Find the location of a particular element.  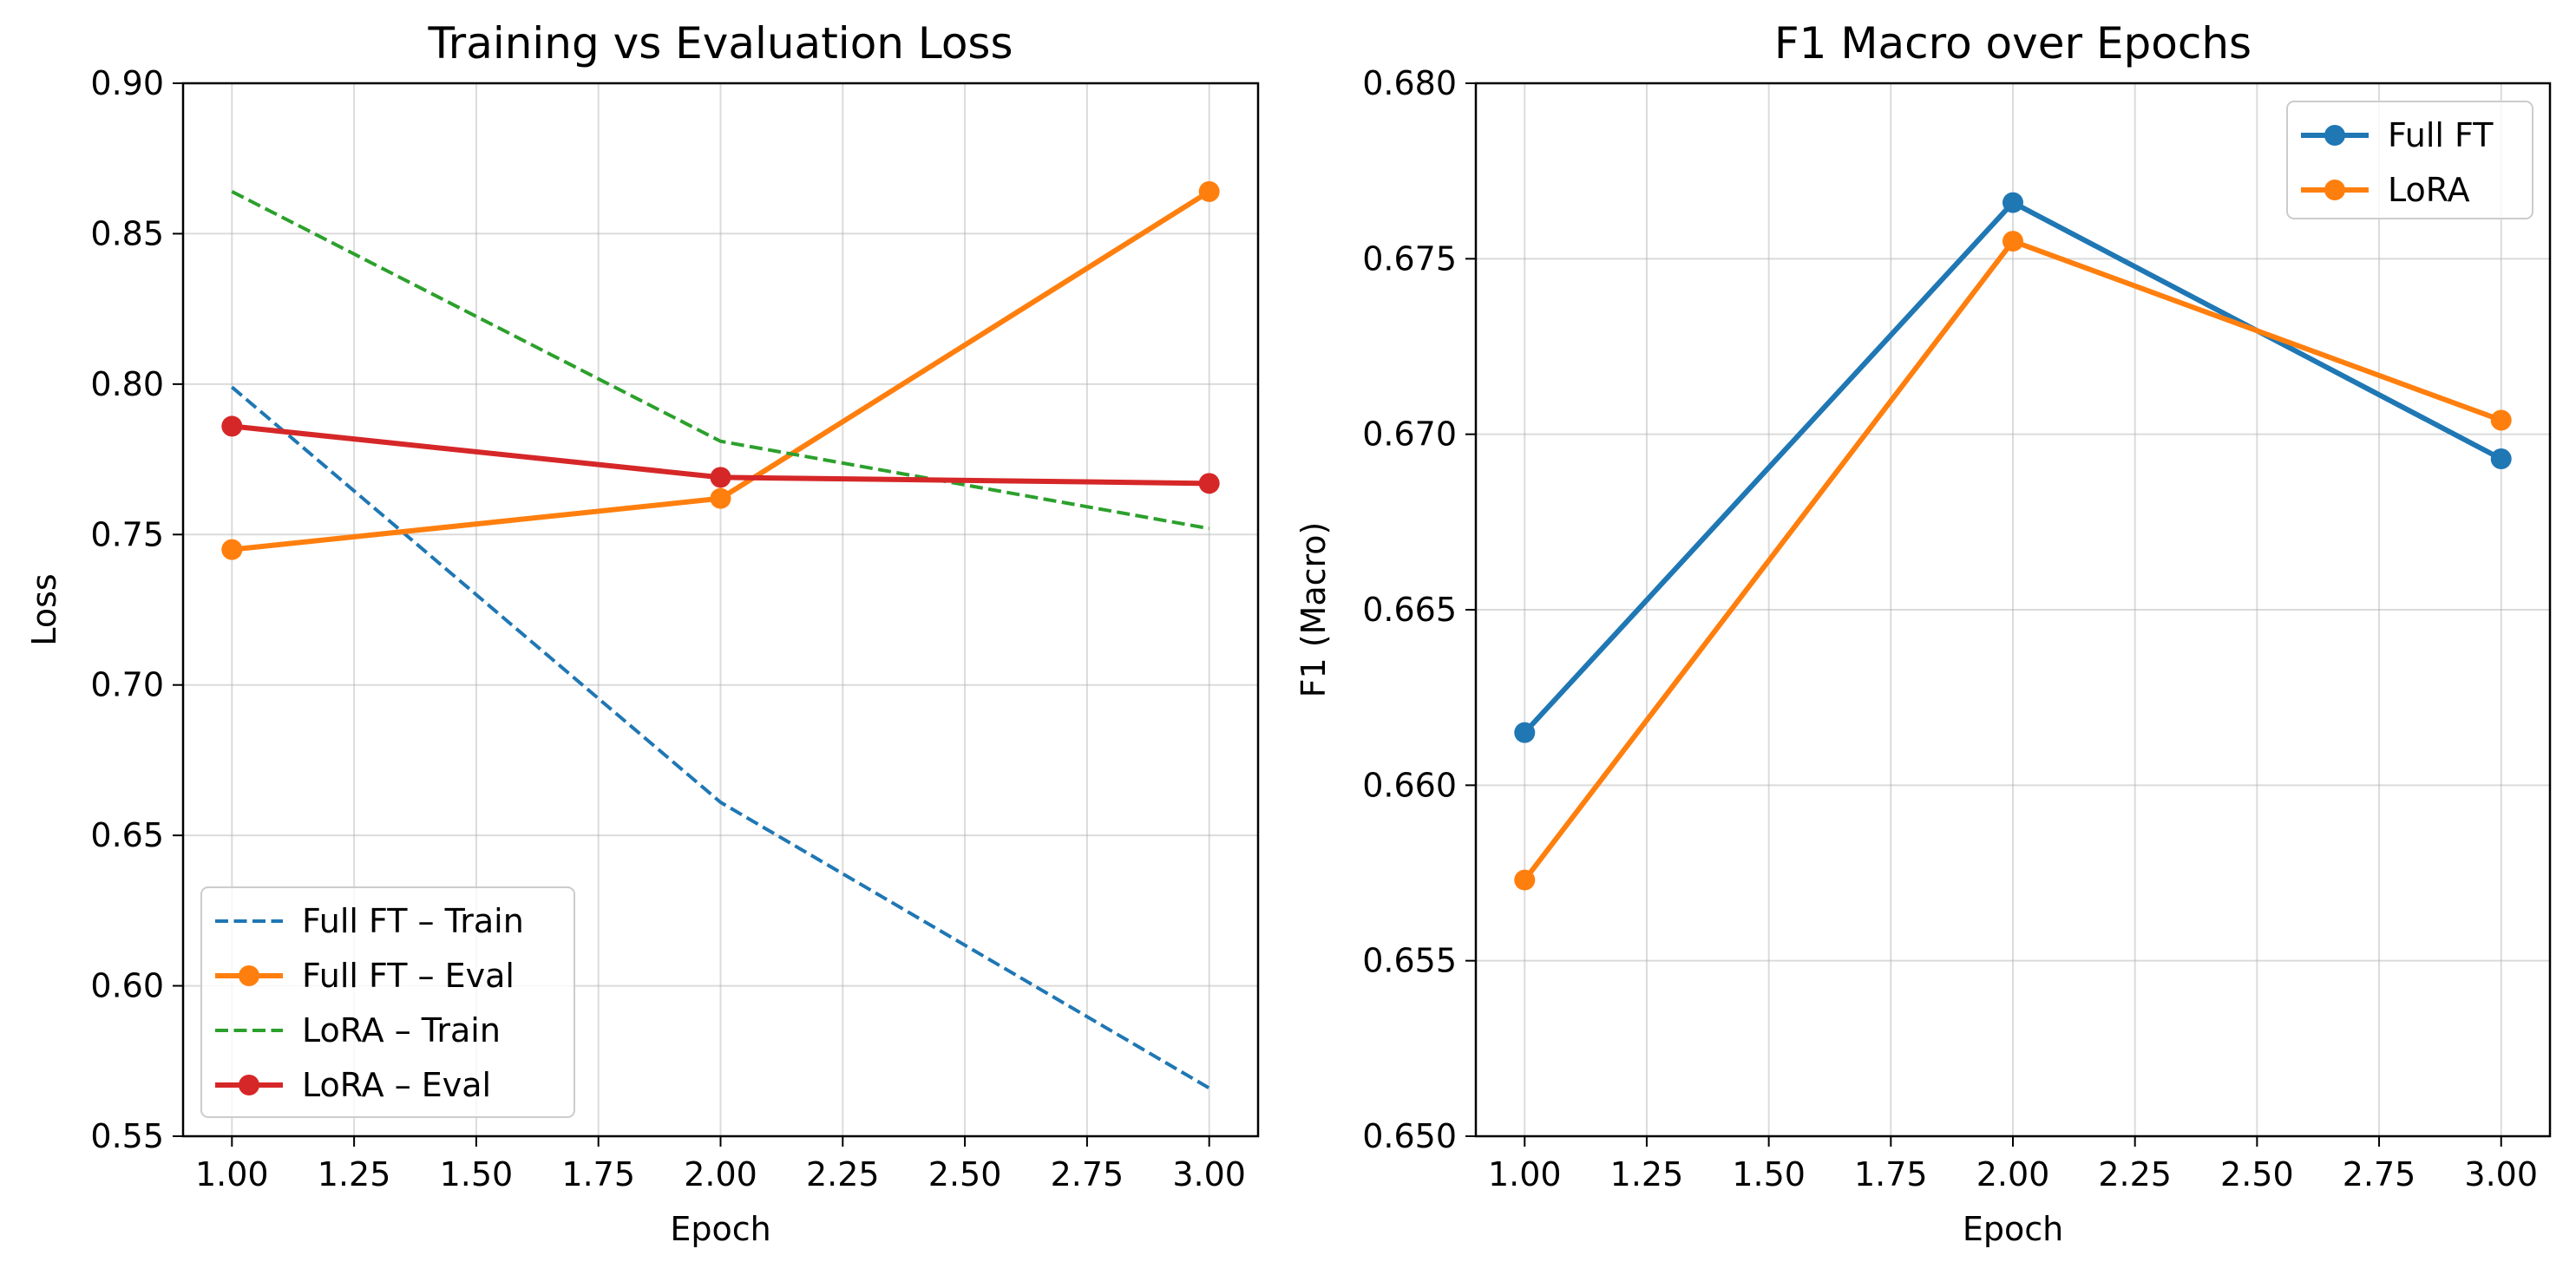

legend-marker-full-ft is located at coordinates (2334, 135).